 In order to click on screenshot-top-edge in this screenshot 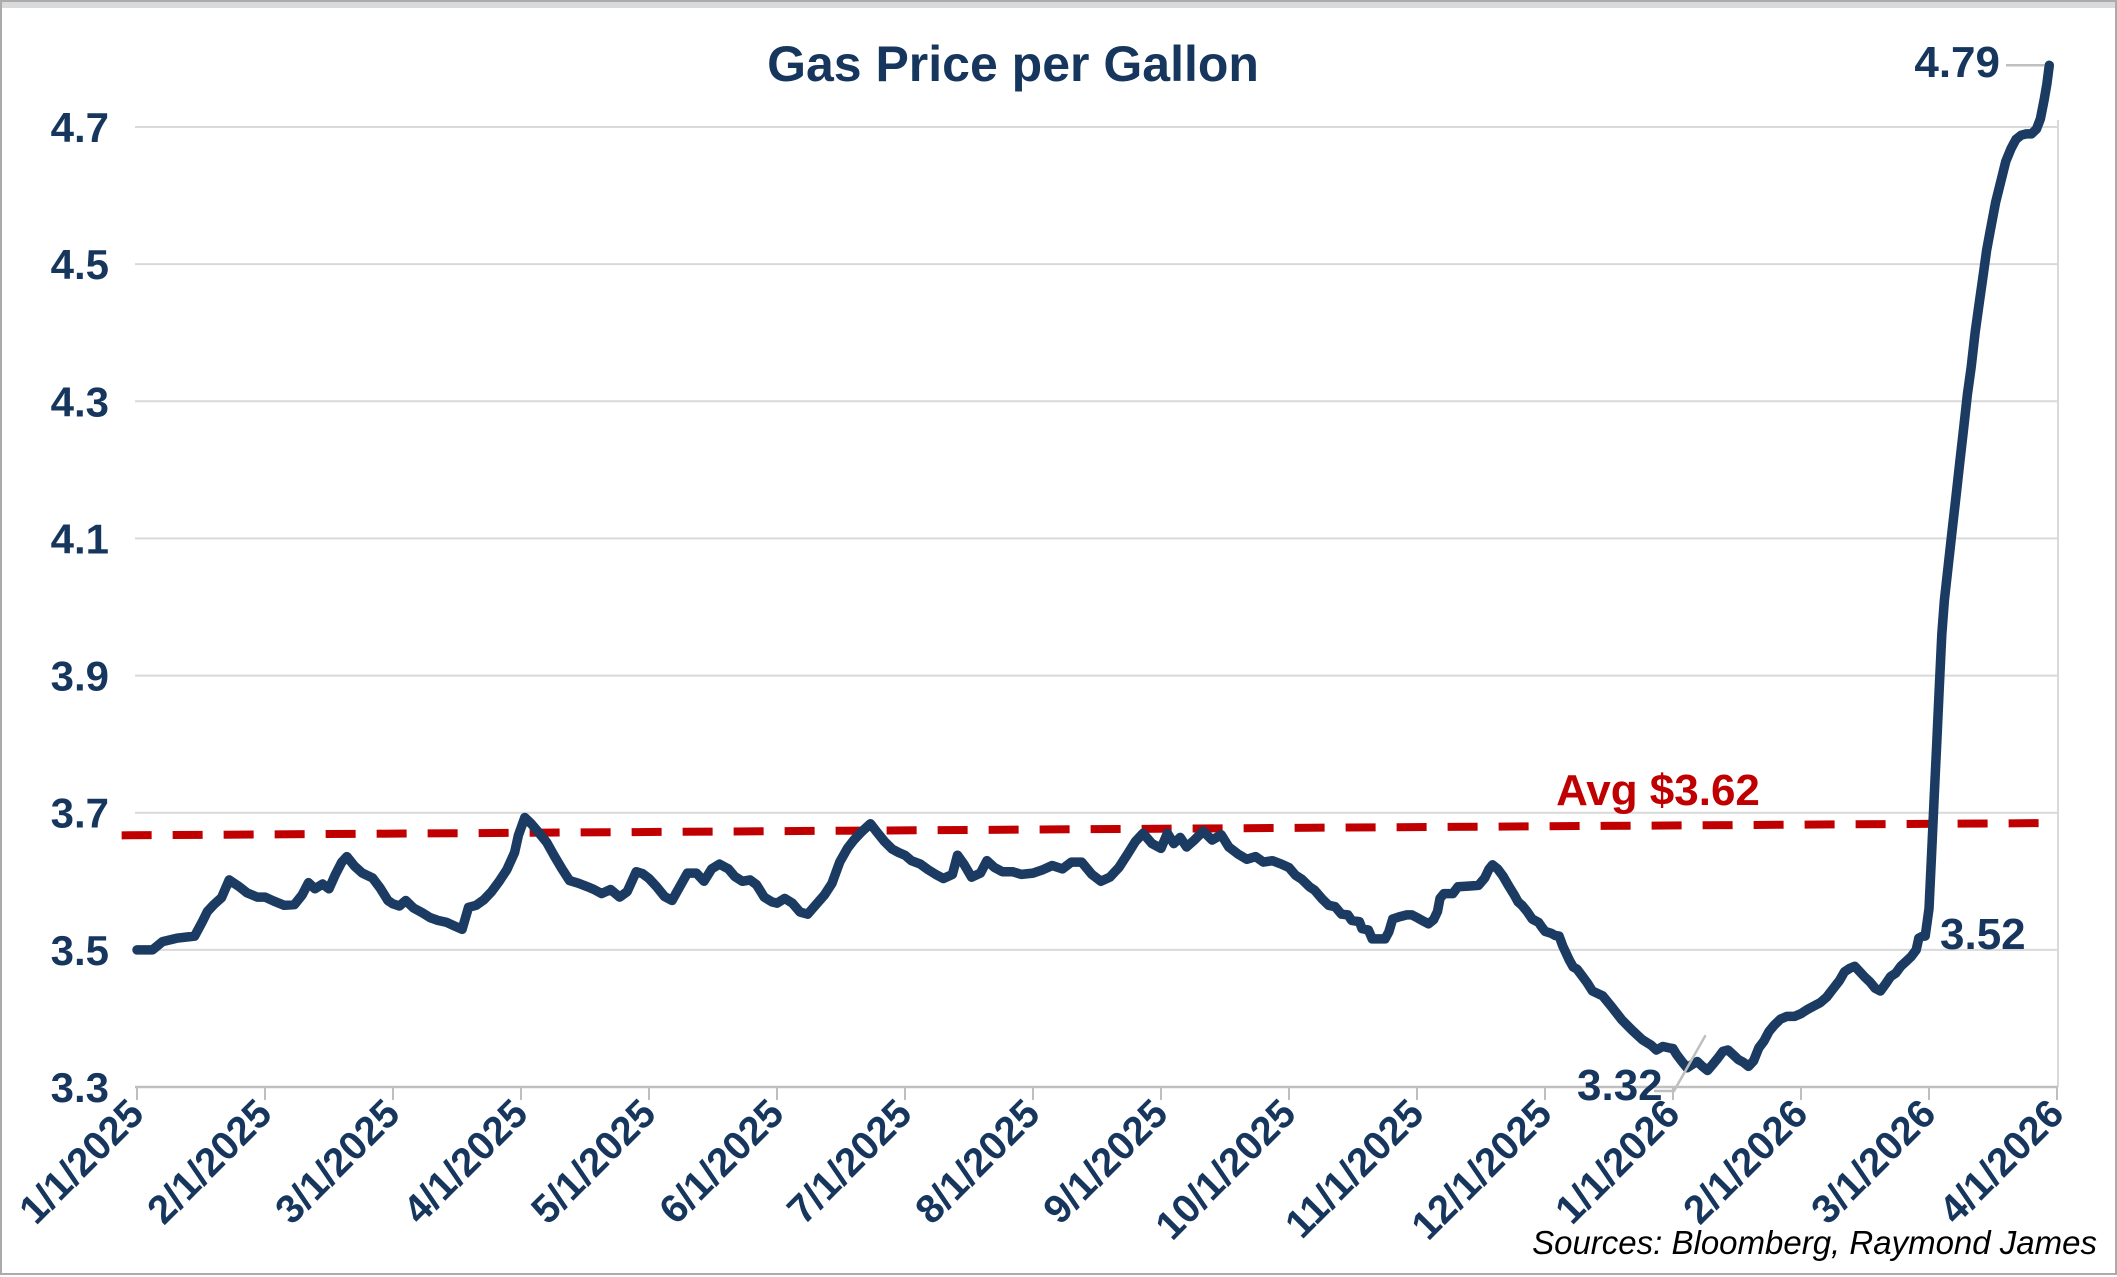, I will do `click(1058, 5)`.